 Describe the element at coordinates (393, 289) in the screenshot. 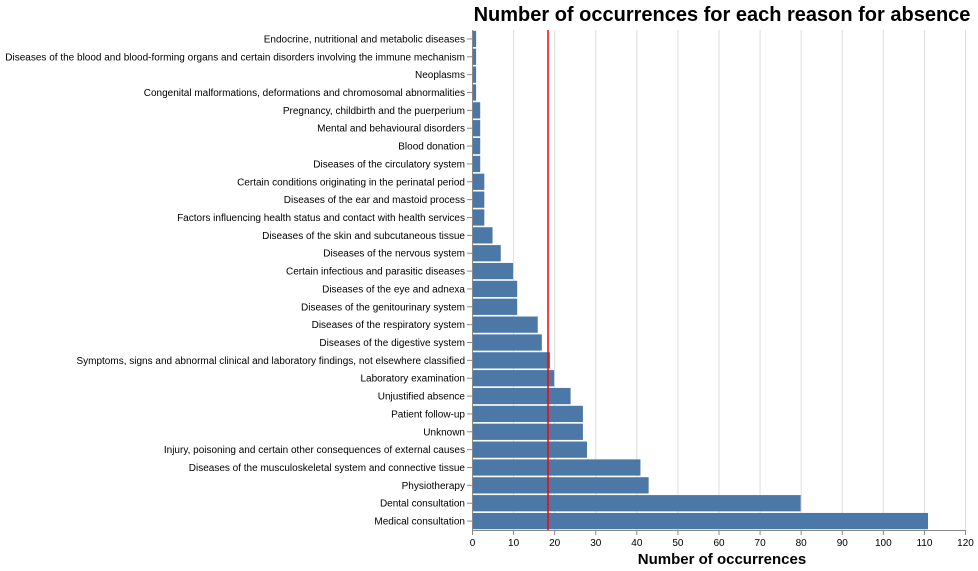

I see `category-label: Diseases of the eye and adnexa` at that location.